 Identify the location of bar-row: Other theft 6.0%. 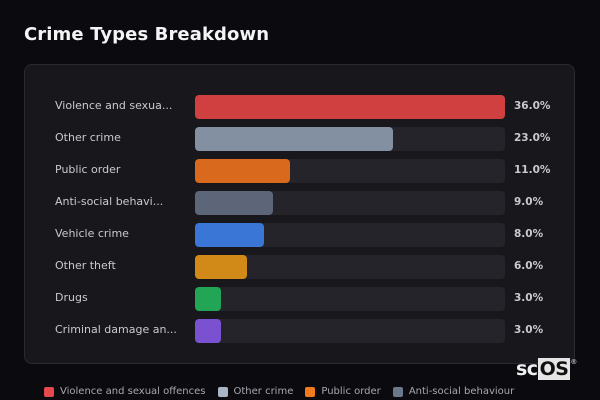
(299, 267).